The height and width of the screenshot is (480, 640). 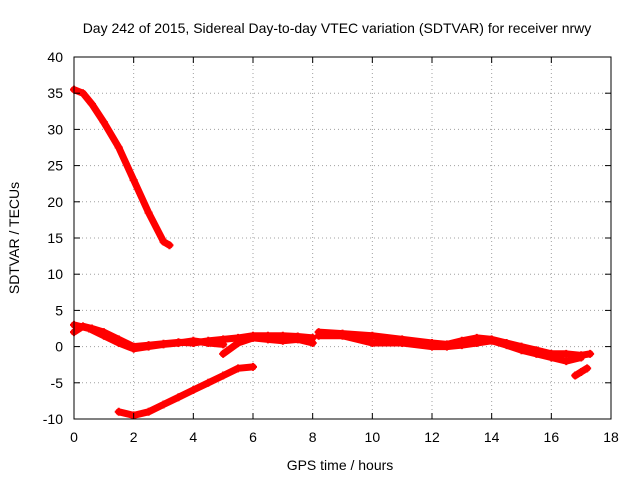 I want to click on y-tick-label: 40, so click(x=55, y=57).